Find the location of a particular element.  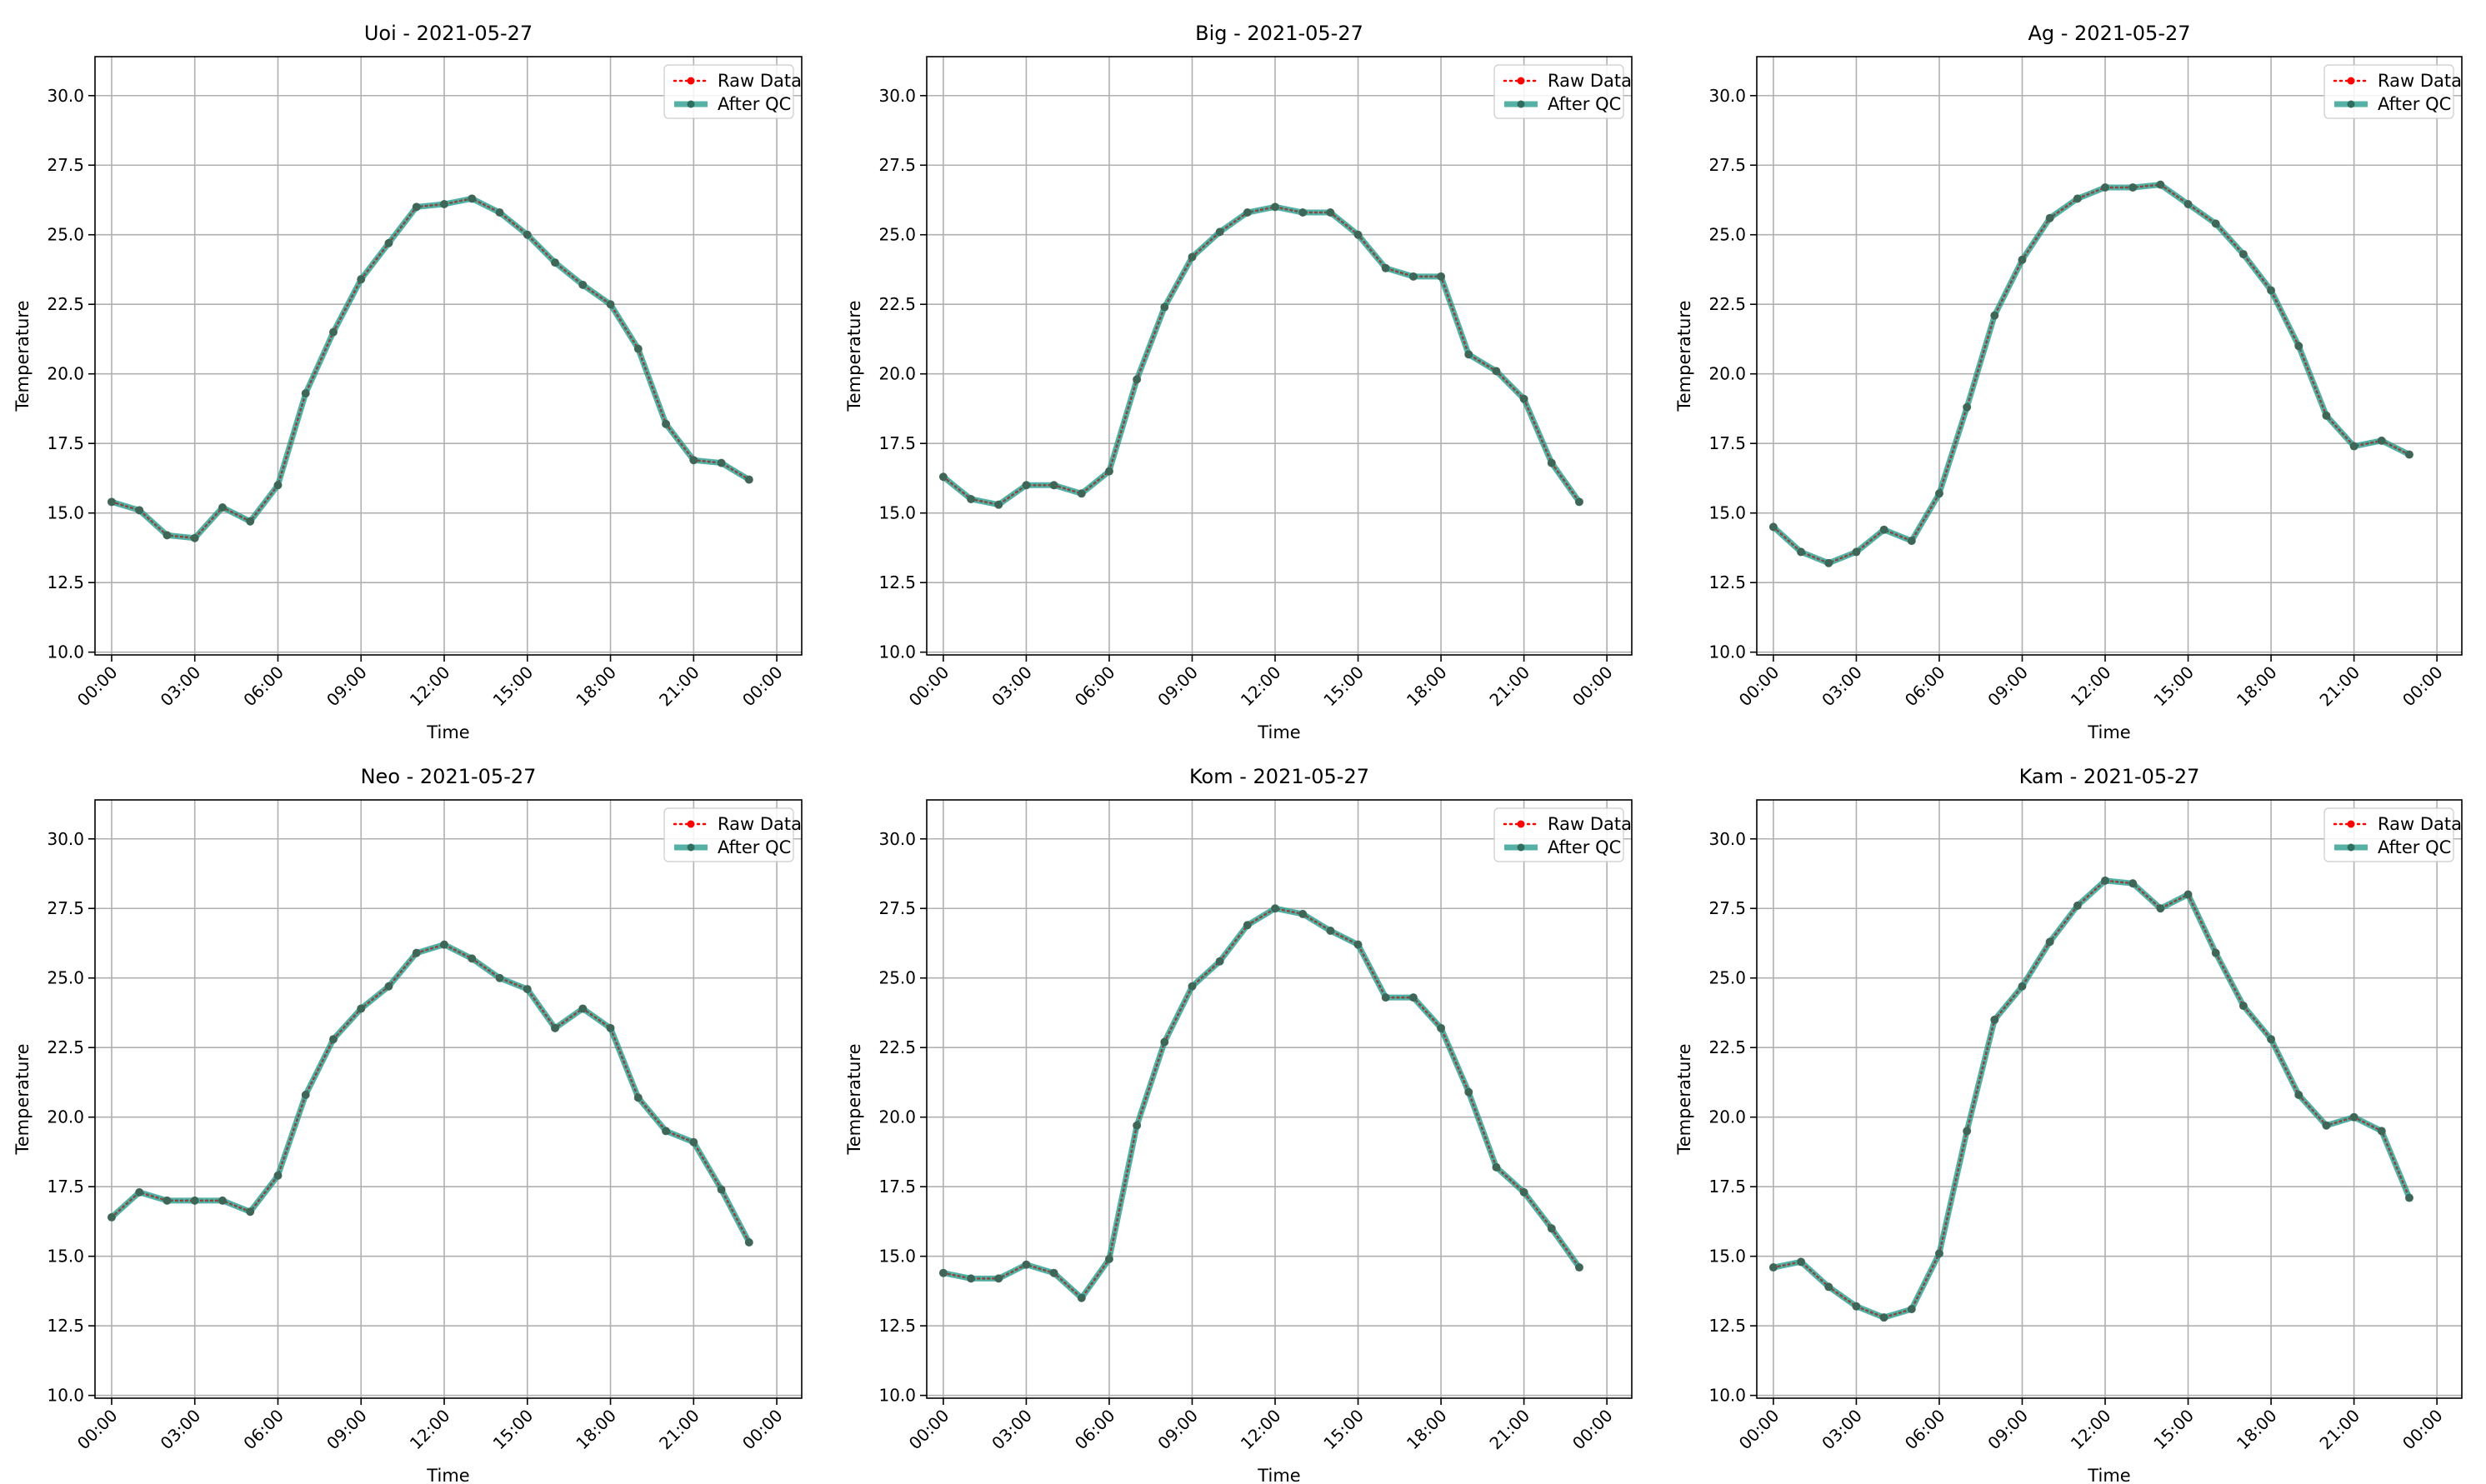

axes-frame is located at coordinates (1279, 356).